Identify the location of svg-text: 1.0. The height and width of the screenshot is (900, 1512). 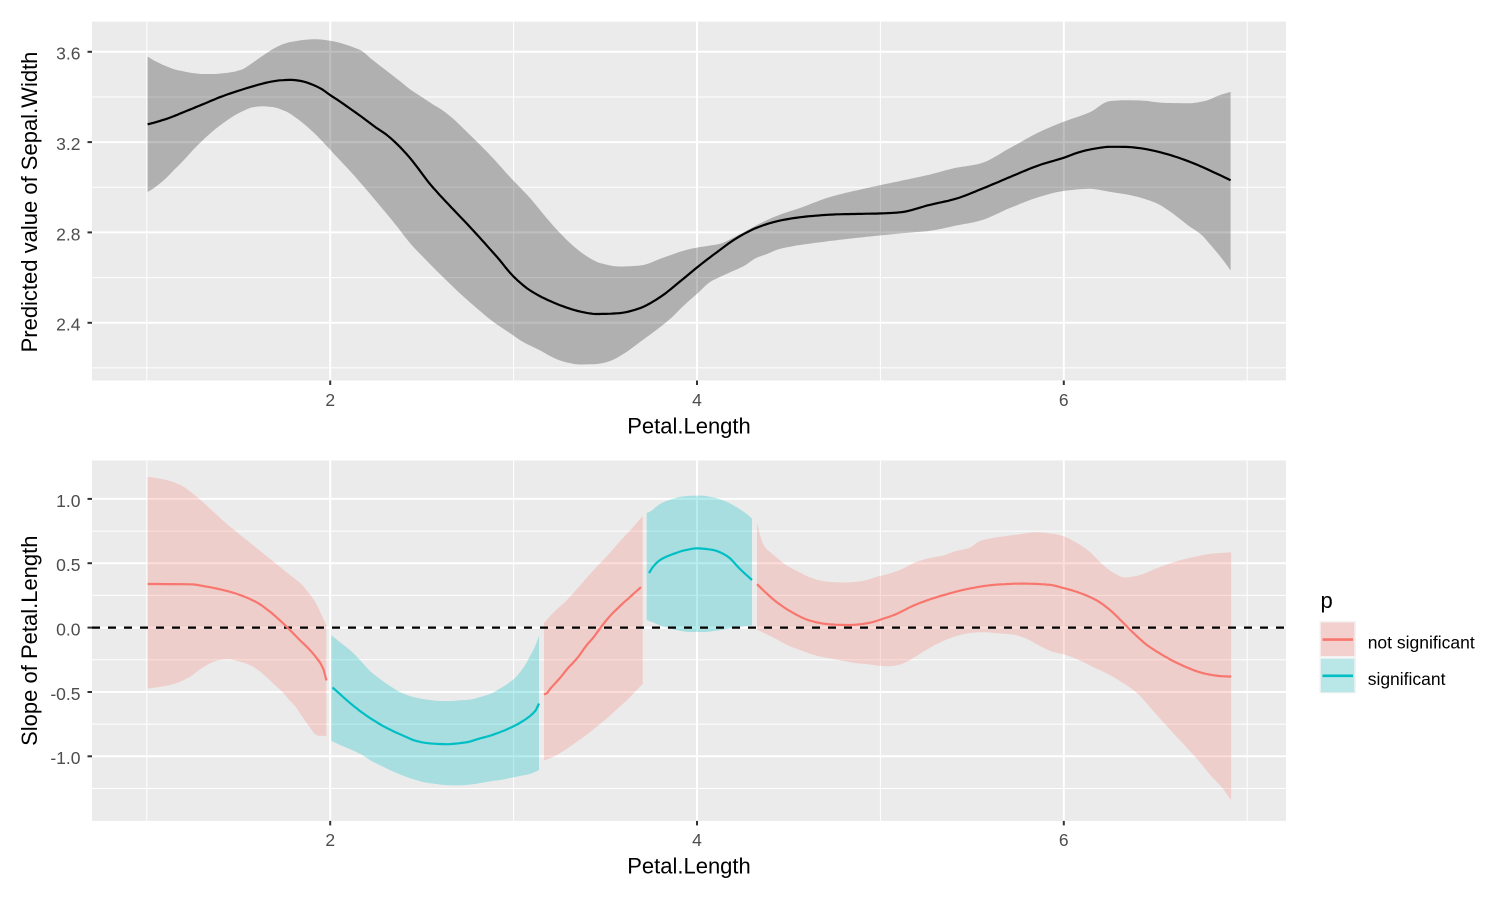
(68, 501).